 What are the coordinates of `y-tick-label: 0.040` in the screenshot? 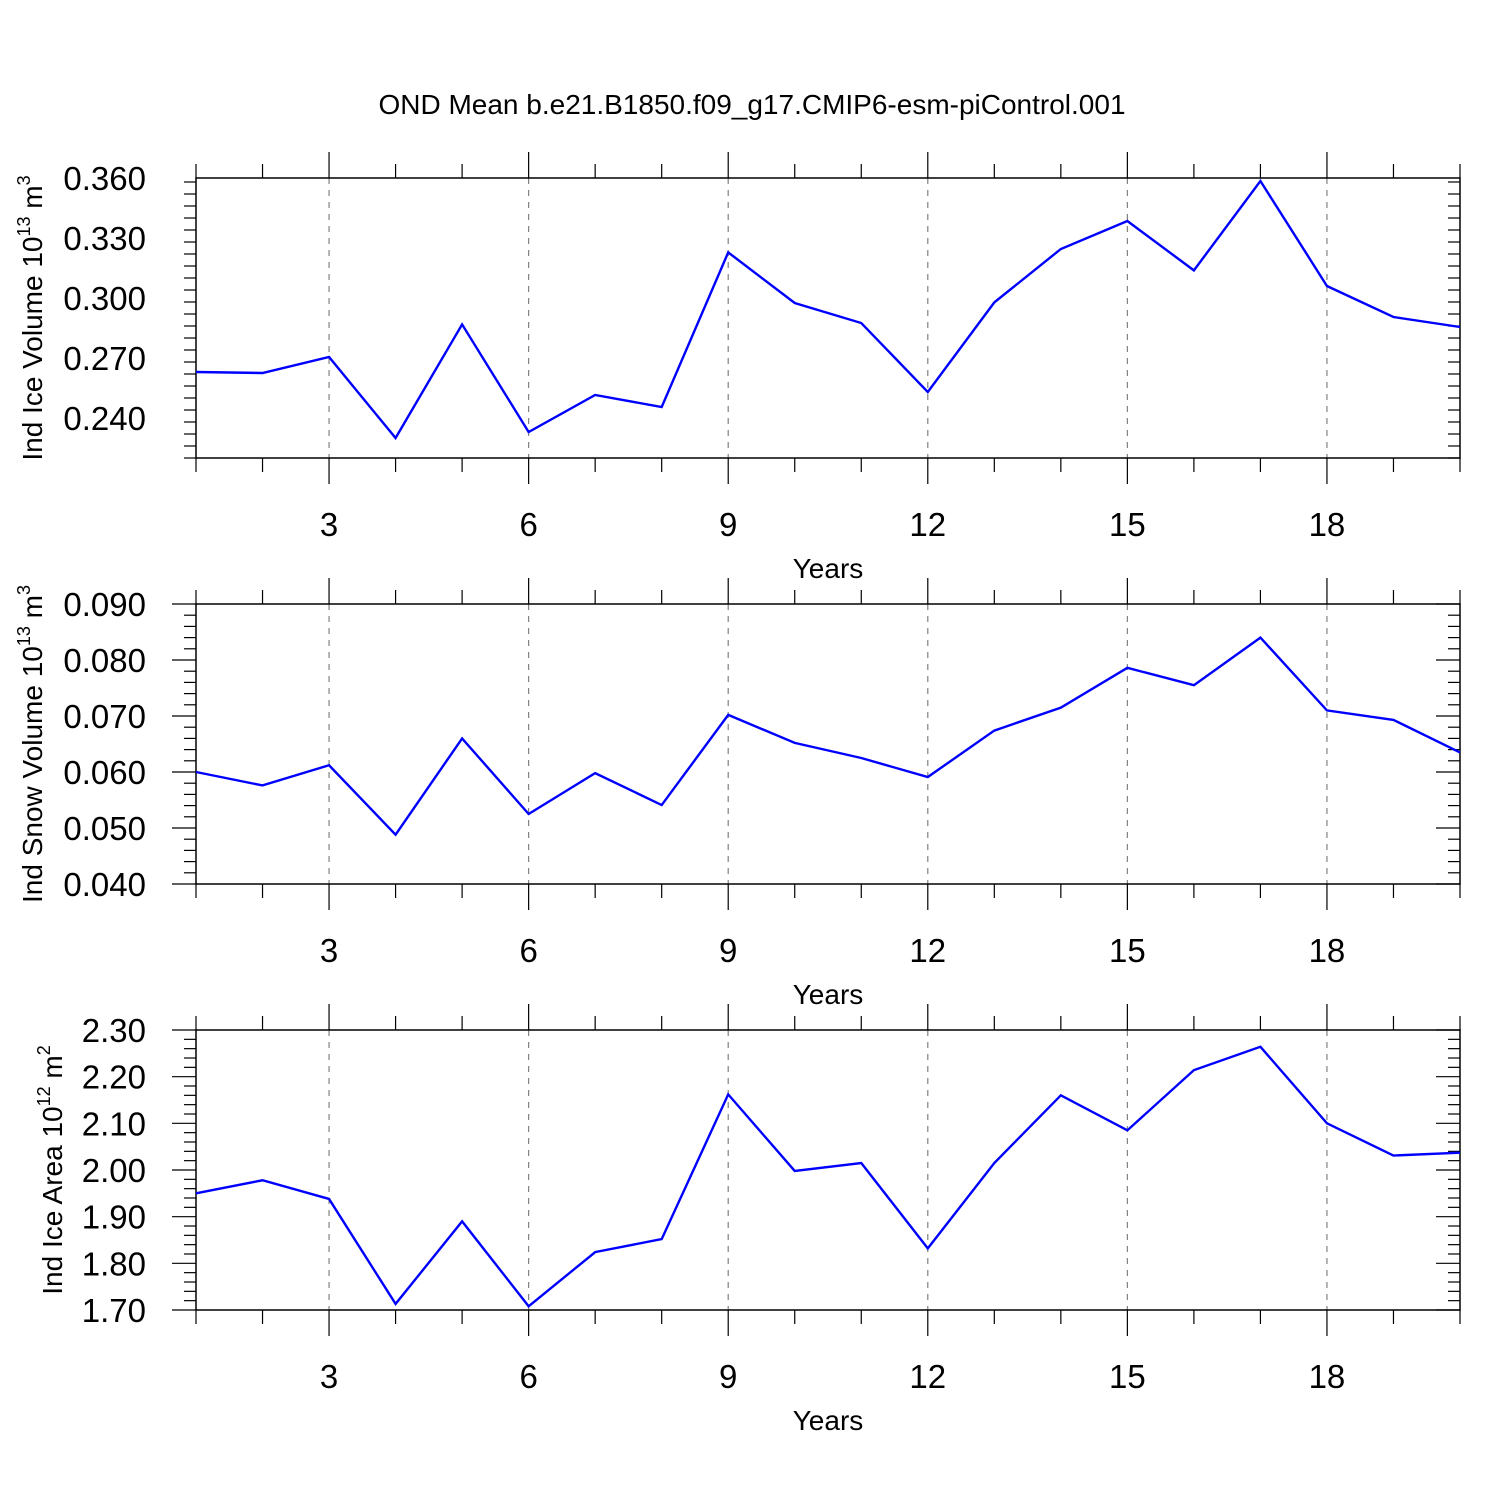 It's located at (104, 884).